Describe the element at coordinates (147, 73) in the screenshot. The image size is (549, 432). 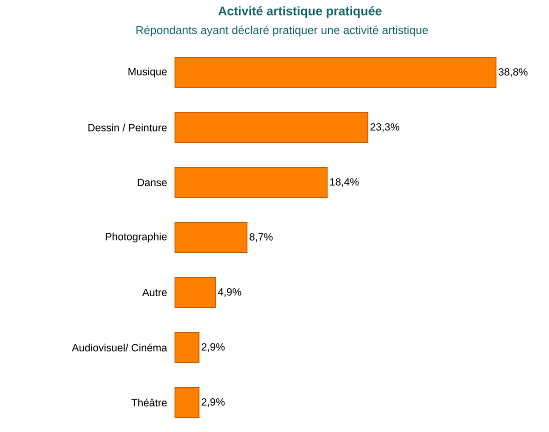
I see `y-tick-label: Musique` at that location.